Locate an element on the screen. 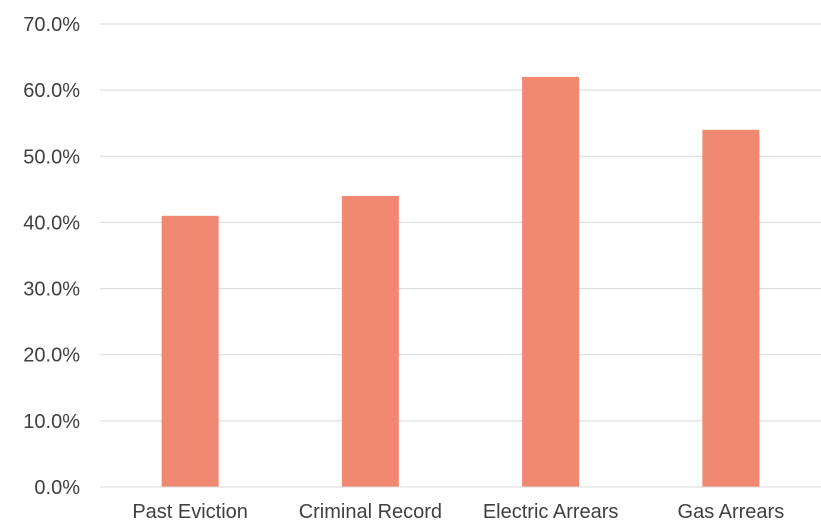 The image size is (821, 524). x-category-label: Gas Arrears is located at coordinates (731, 512).